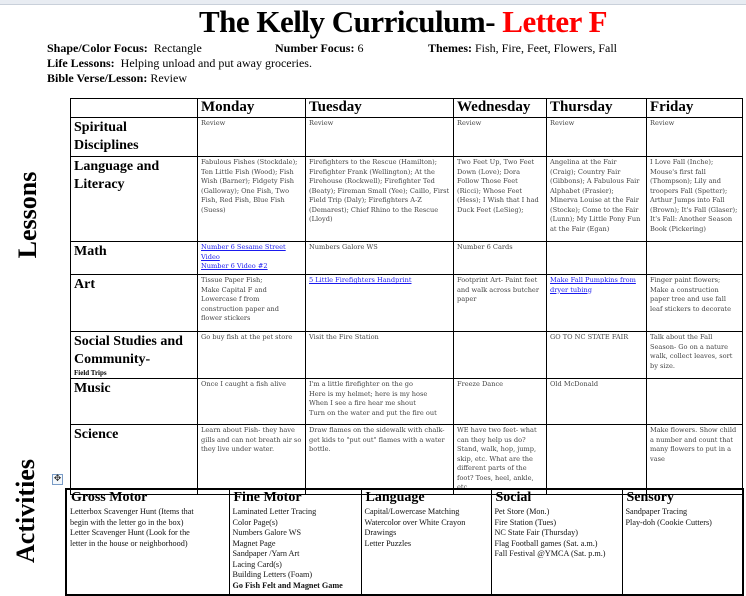  What do you see at coordinates (134, 459) in the screenshot?
I see `row-label: Science` at bounding box center [134, 459].